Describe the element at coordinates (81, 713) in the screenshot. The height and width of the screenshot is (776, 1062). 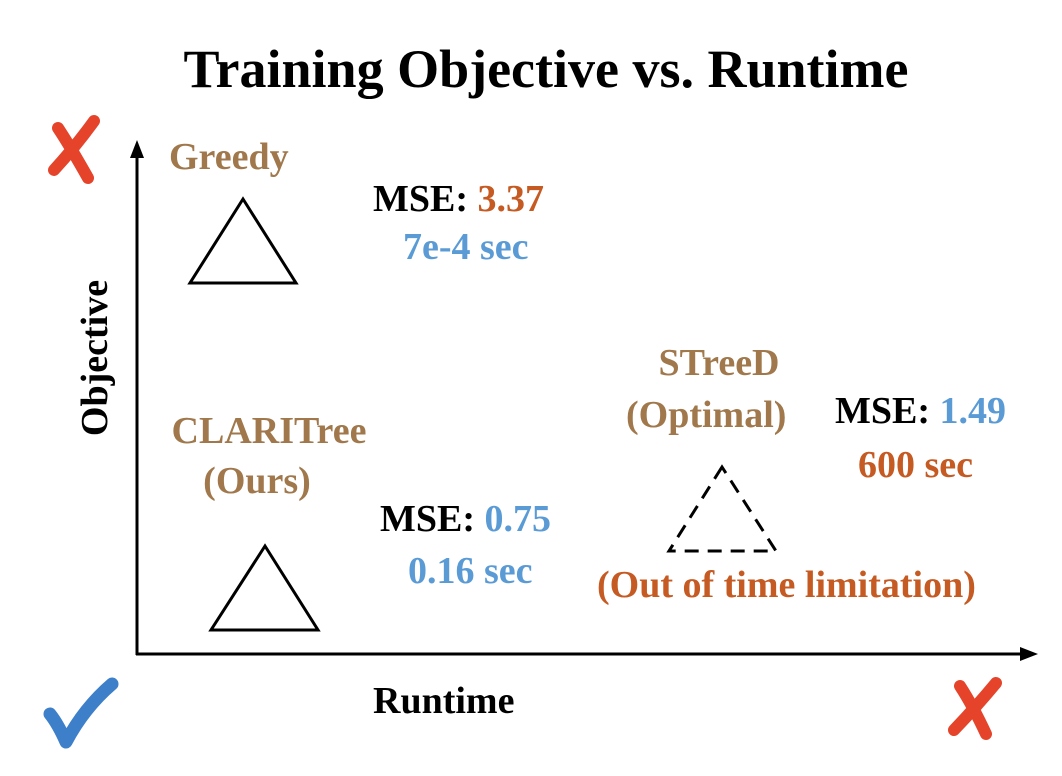
I see `blue-check-icon` at that location.